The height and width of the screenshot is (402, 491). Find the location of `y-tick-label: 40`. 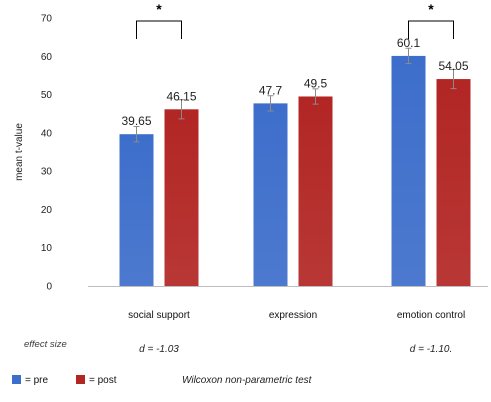

y-tick-label: 40 is located at coordinates (47, 133).